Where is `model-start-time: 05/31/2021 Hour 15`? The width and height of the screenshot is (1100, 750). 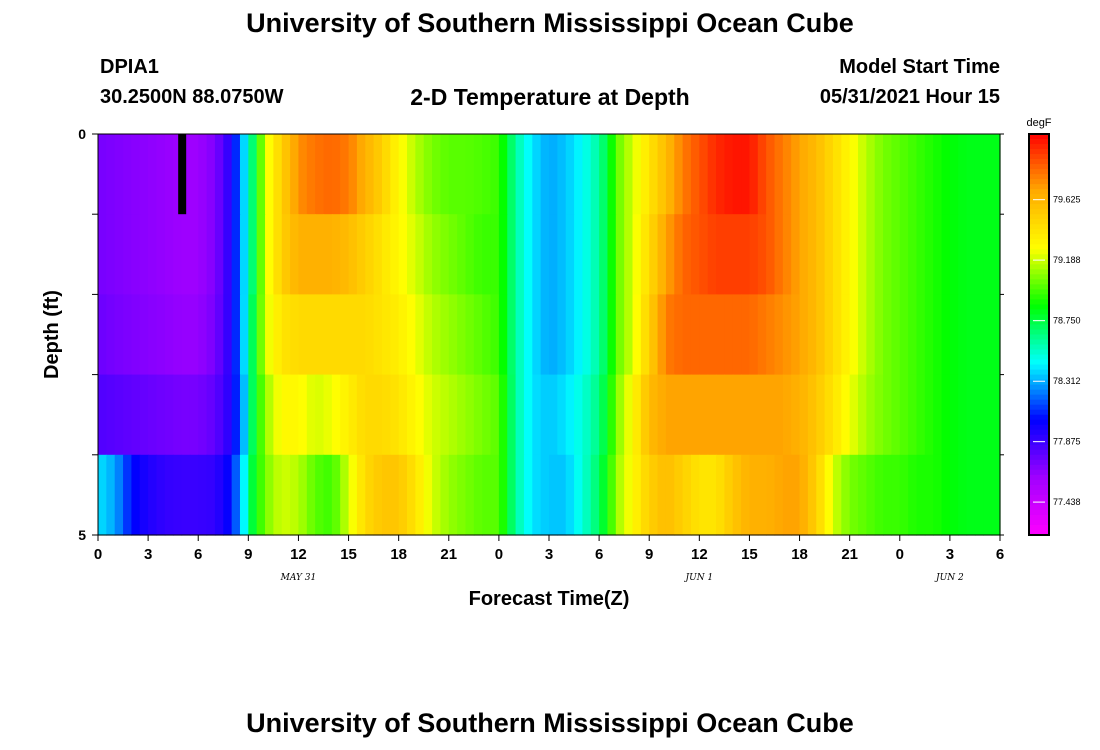
model-start-time: 05/31/2021 Hour 15 is located at coordinates (909, 97).